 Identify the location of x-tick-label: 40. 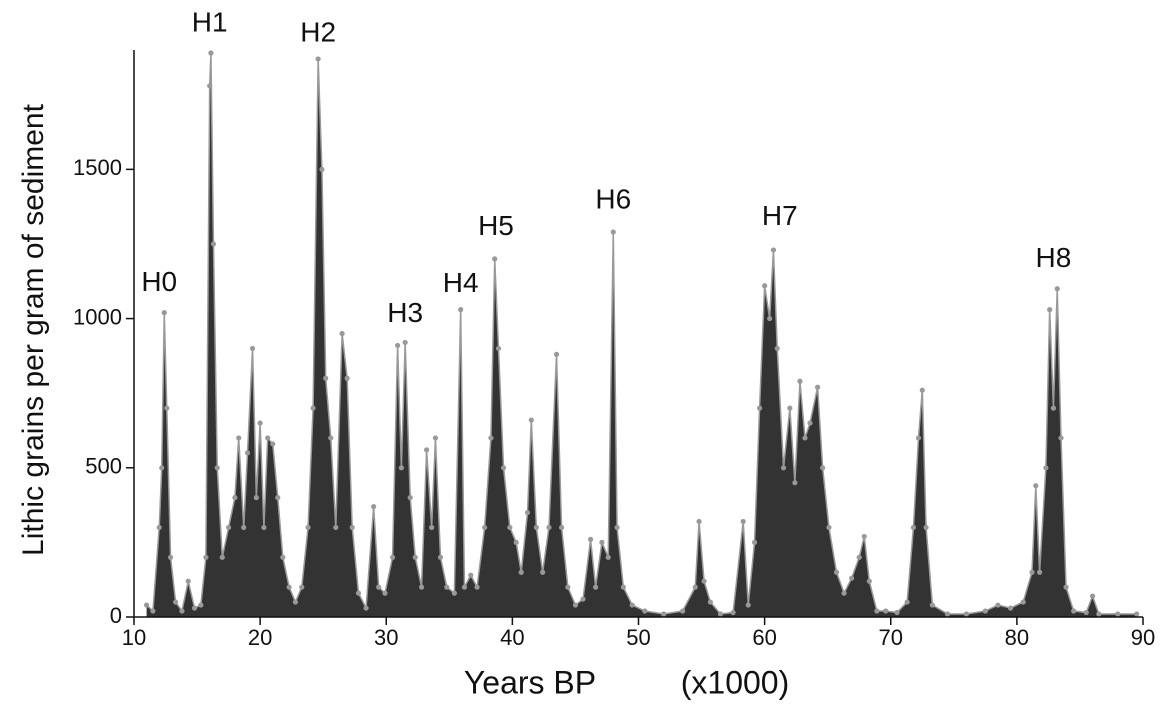
(512, 637).